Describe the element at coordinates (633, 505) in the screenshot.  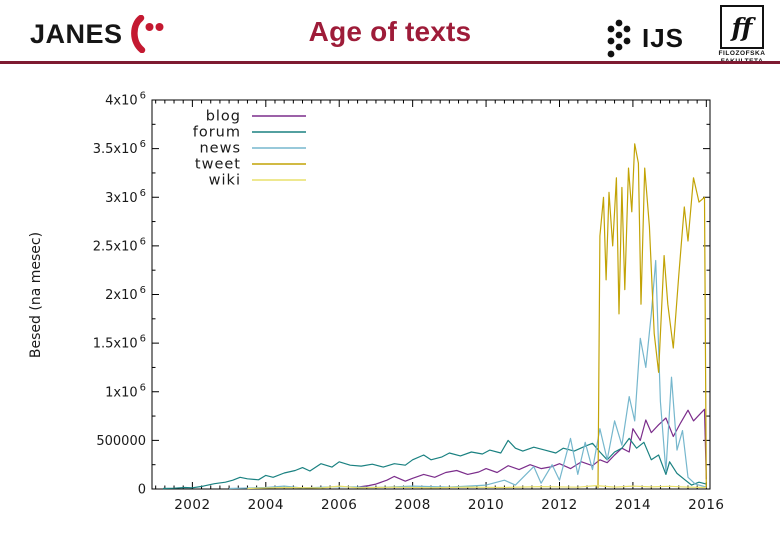
I see `x-tick-label: 2014` at that location.